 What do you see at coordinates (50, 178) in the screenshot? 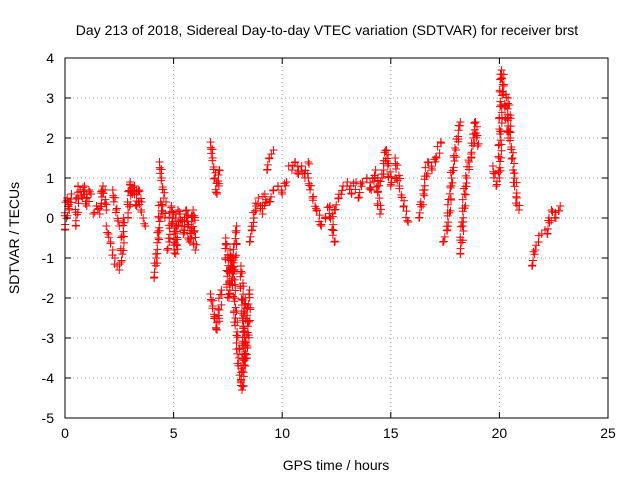
I see `y-tick-label: 1` at bounding box center [50, 178].